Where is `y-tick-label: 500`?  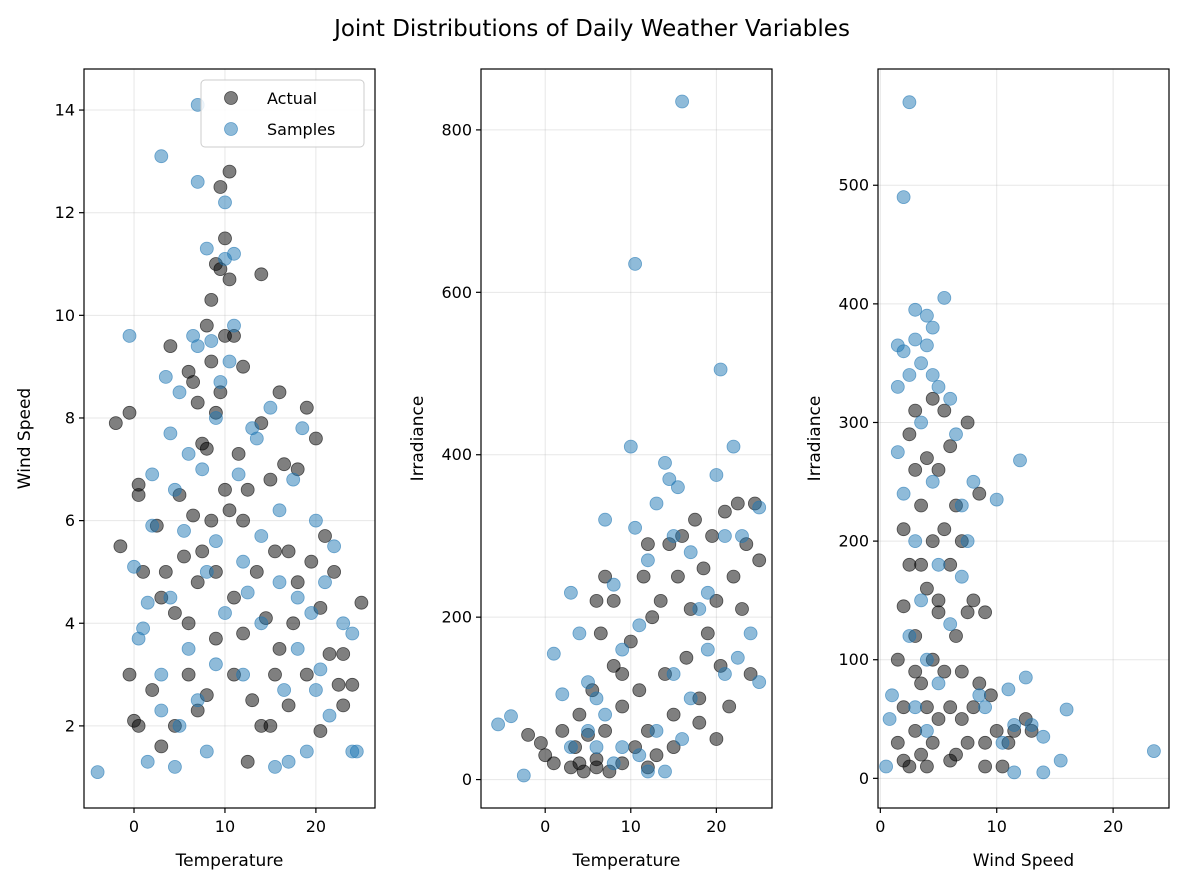 y-tick-label: 500 is located at coordinates (853, 185).